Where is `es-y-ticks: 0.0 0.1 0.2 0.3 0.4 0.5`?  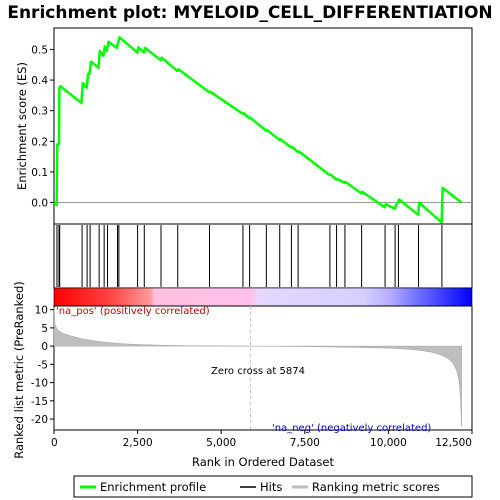
es-y-ticks: 0.0 0.1 0.2 0.3 0.4 0.5 is located at coordinates (42, 127).